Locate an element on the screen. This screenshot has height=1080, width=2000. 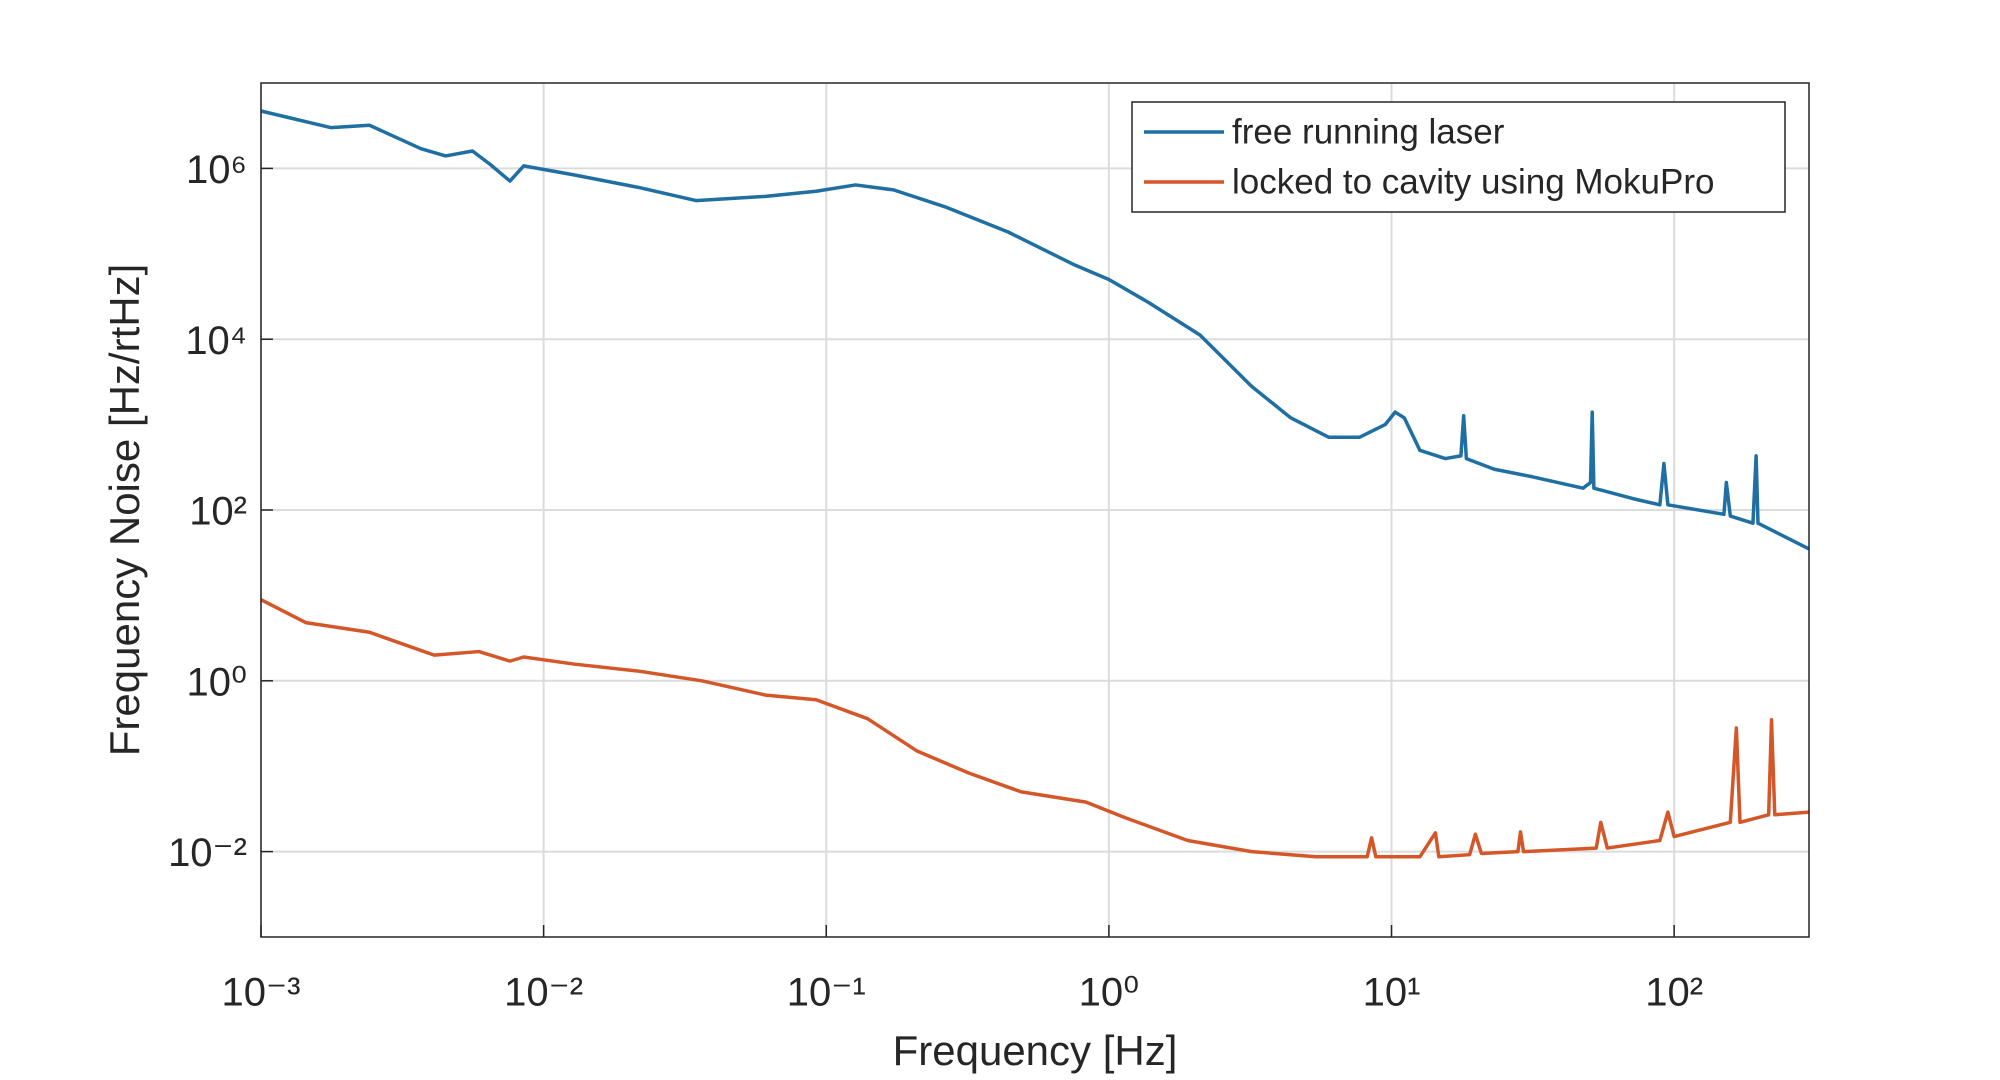
x-tick-label: 10⁻¹ is located at coordinates (826, 993).